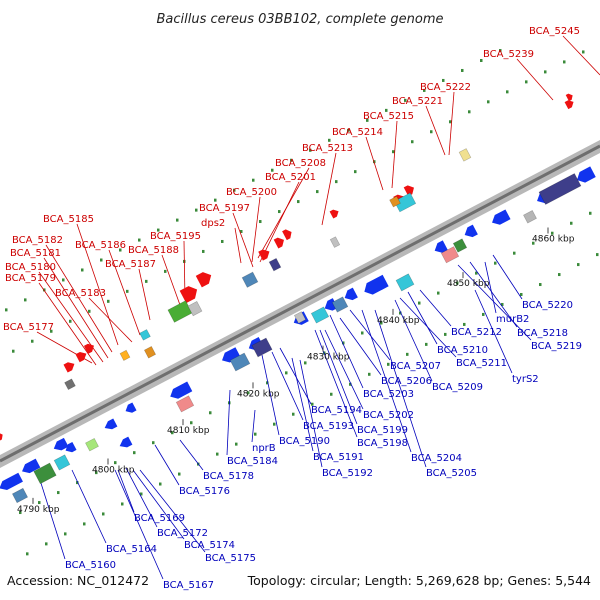  What do you see at coordinates (100, 245) in the screenshot?
I see `gene-label: BCA_5186` at bounding box center [100, 245].